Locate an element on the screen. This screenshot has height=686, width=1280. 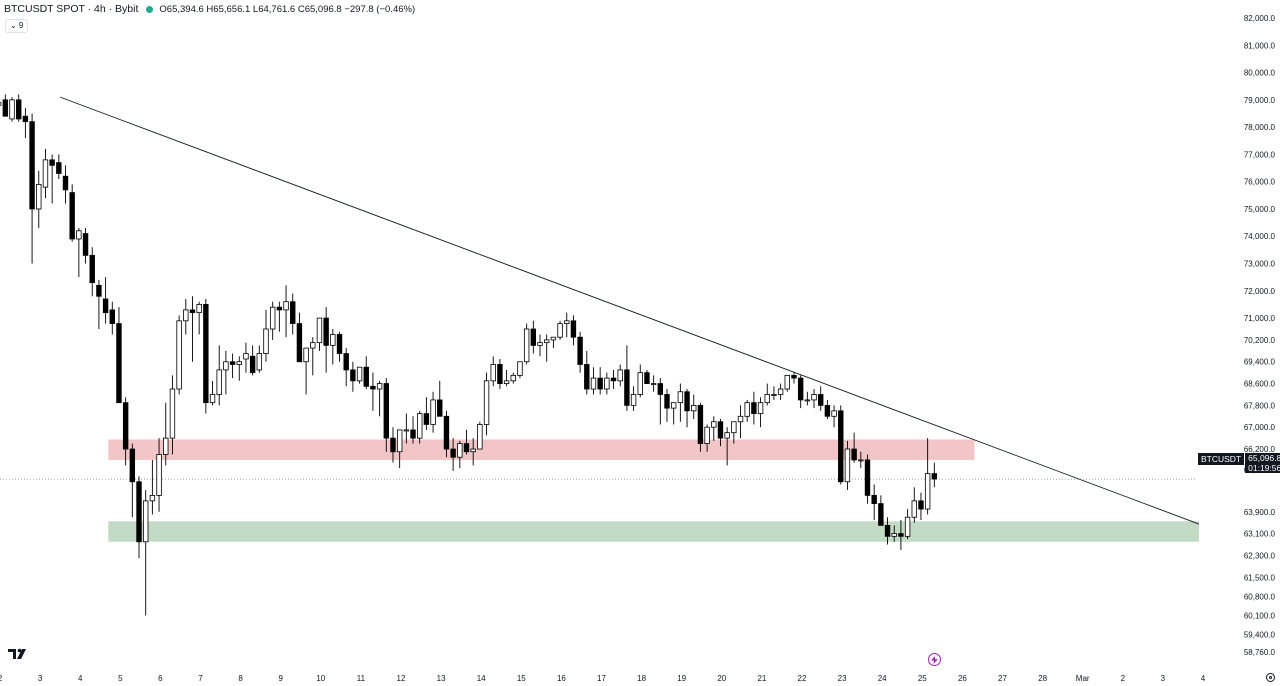
symbol-label: BTCUSDT SPOT · 4h · Bybit is located at coordinates (71, 9).